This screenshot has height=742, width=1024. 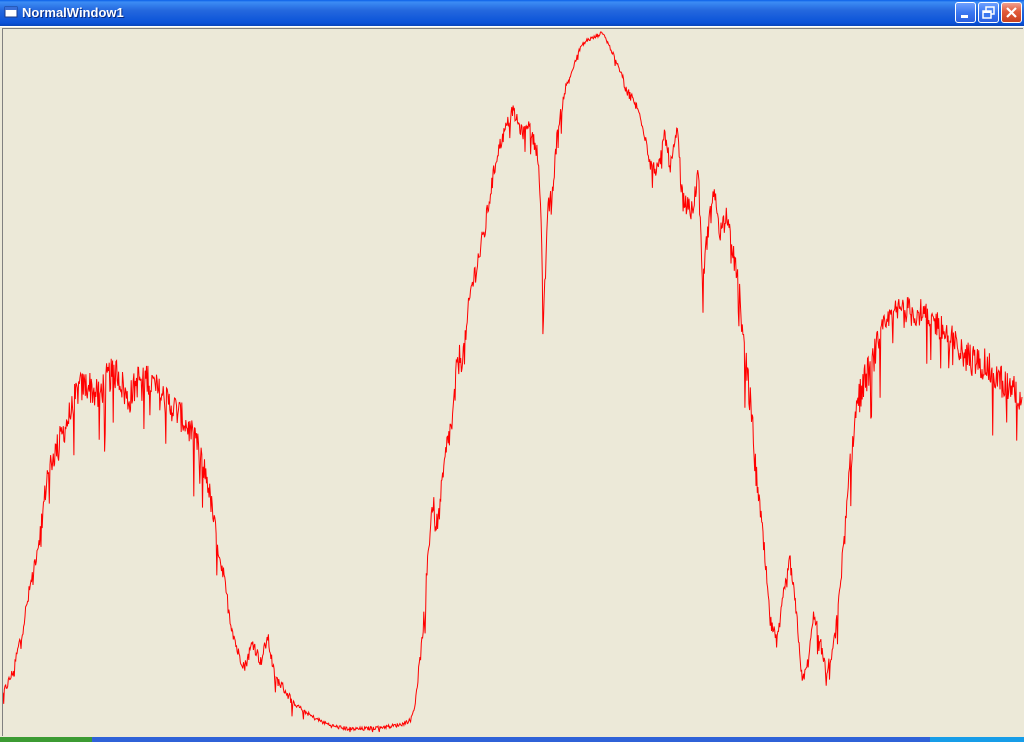 What do you see at coordinates (512, 13) in the screenshot?
I see `title-bar: NormalWindow1` at bounding box center [512, 13].